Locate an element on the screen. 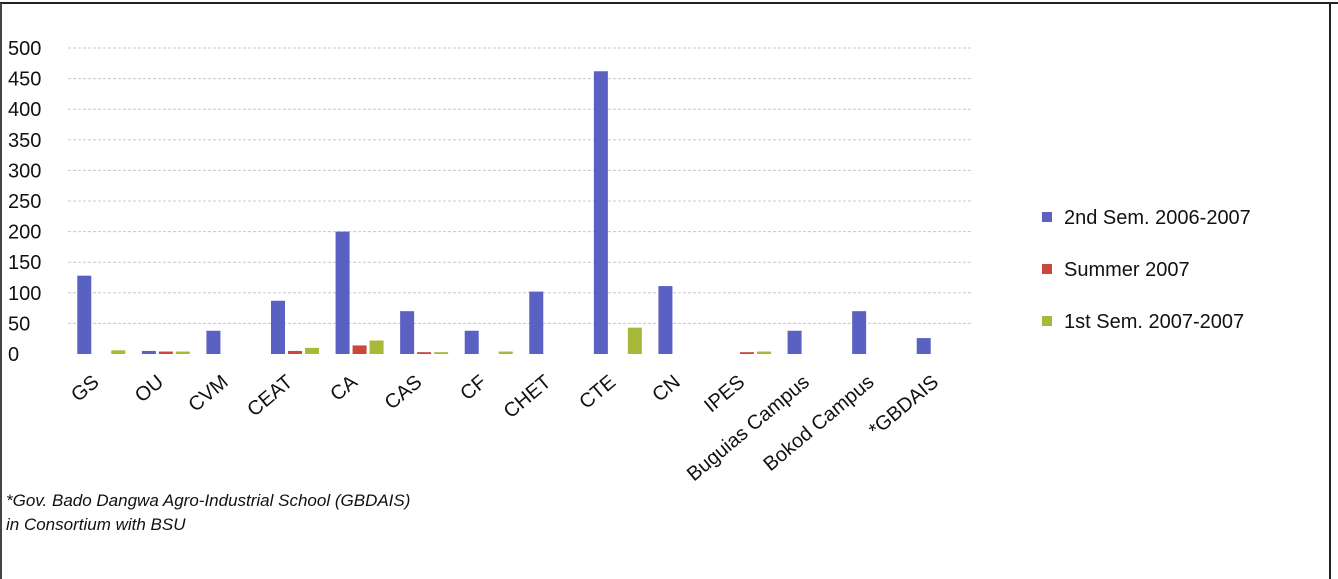 The height and width of the screenshot is (579, 1338). y-tick-label: 0 is located at coordinates (13, 355).